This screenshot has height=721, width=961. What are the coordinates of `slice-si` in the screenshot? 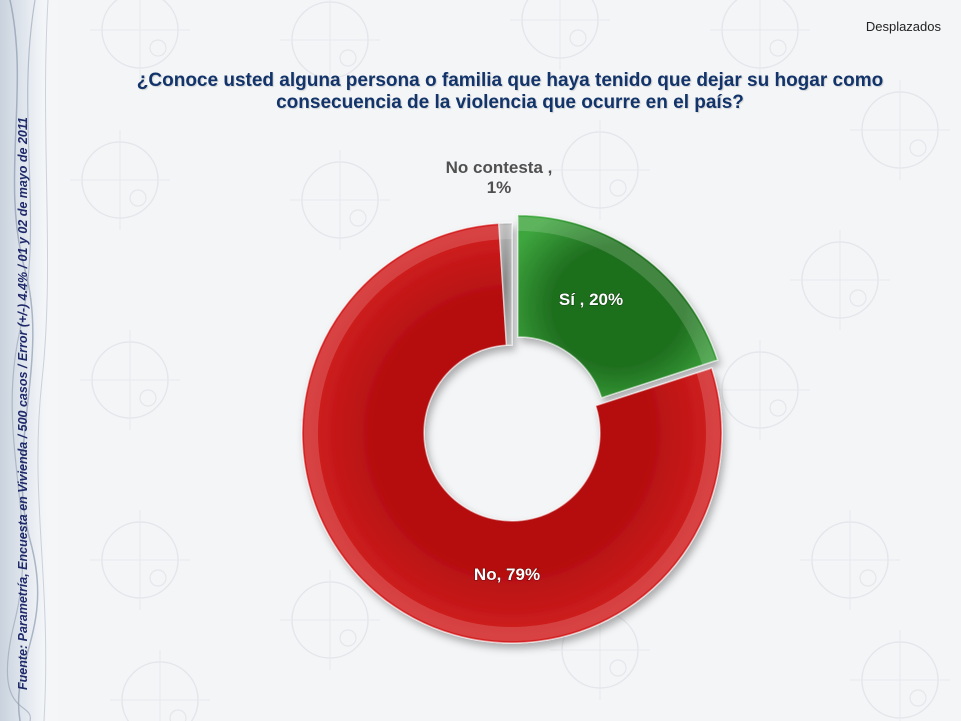 It's located at (618, 306).